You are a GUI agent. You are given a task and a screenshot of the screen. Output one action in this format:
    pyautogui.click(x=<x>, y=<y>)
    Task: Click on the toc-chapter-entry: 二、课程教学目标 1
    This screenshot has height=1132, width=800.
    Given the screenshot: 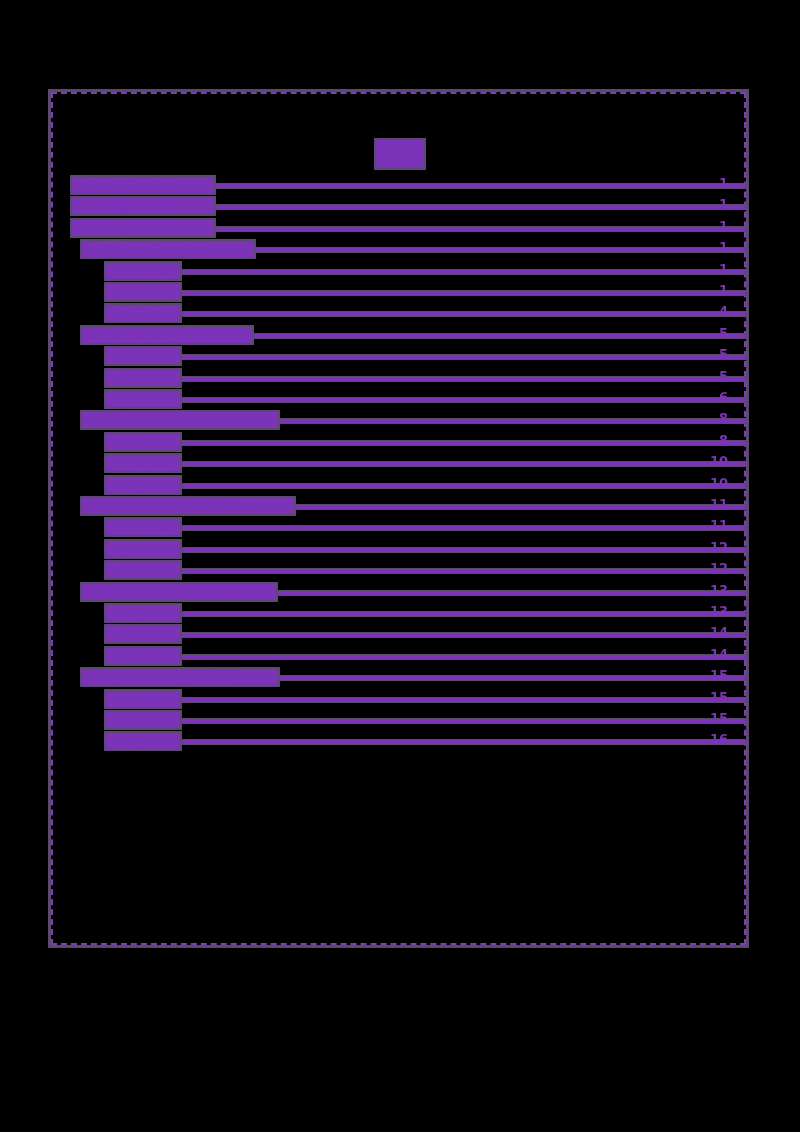 What is the action you would take?
    pyautogui.click(x=400, y=206)
    